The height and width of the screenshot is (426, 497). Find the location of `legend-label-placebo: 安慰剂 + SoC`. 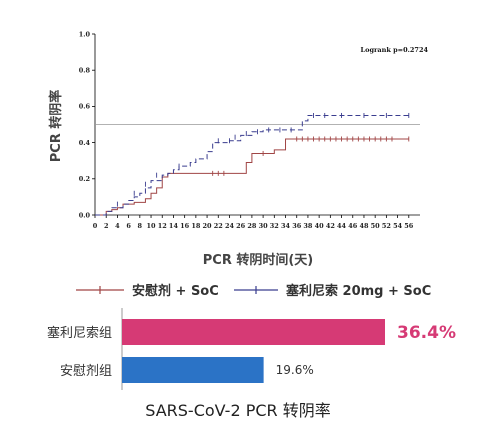

legend-label-placebo: 安慰剂 + SoC is located at coordinates (175, 291).